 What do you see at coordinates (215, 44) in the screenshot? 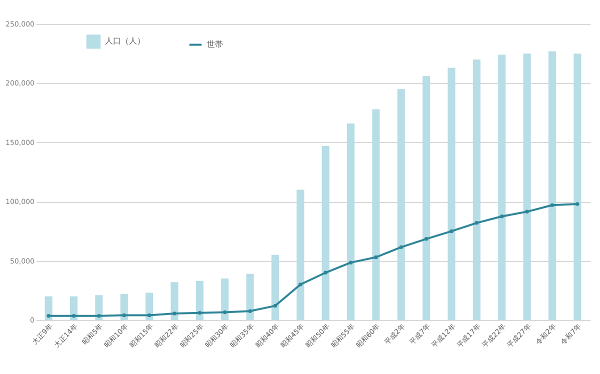
I see `legend-label: 世帯` at bounding box center [215, 44].